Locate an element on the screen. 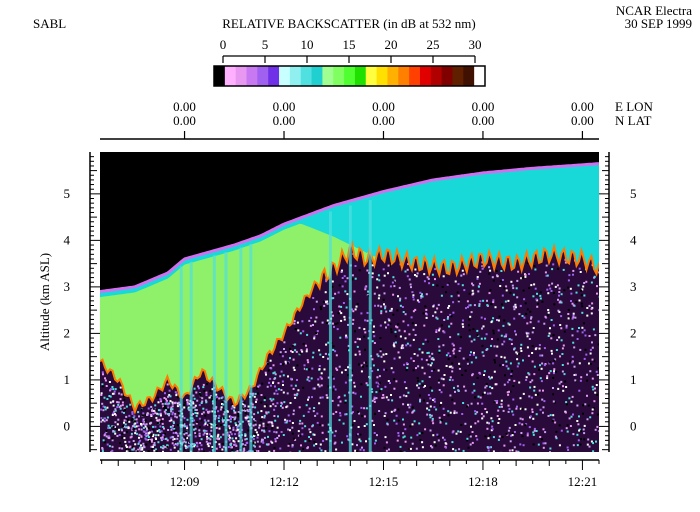  x-axis: 12:09 12:12 12:15 12:18 12:21 is located at coordinates (350, 474).